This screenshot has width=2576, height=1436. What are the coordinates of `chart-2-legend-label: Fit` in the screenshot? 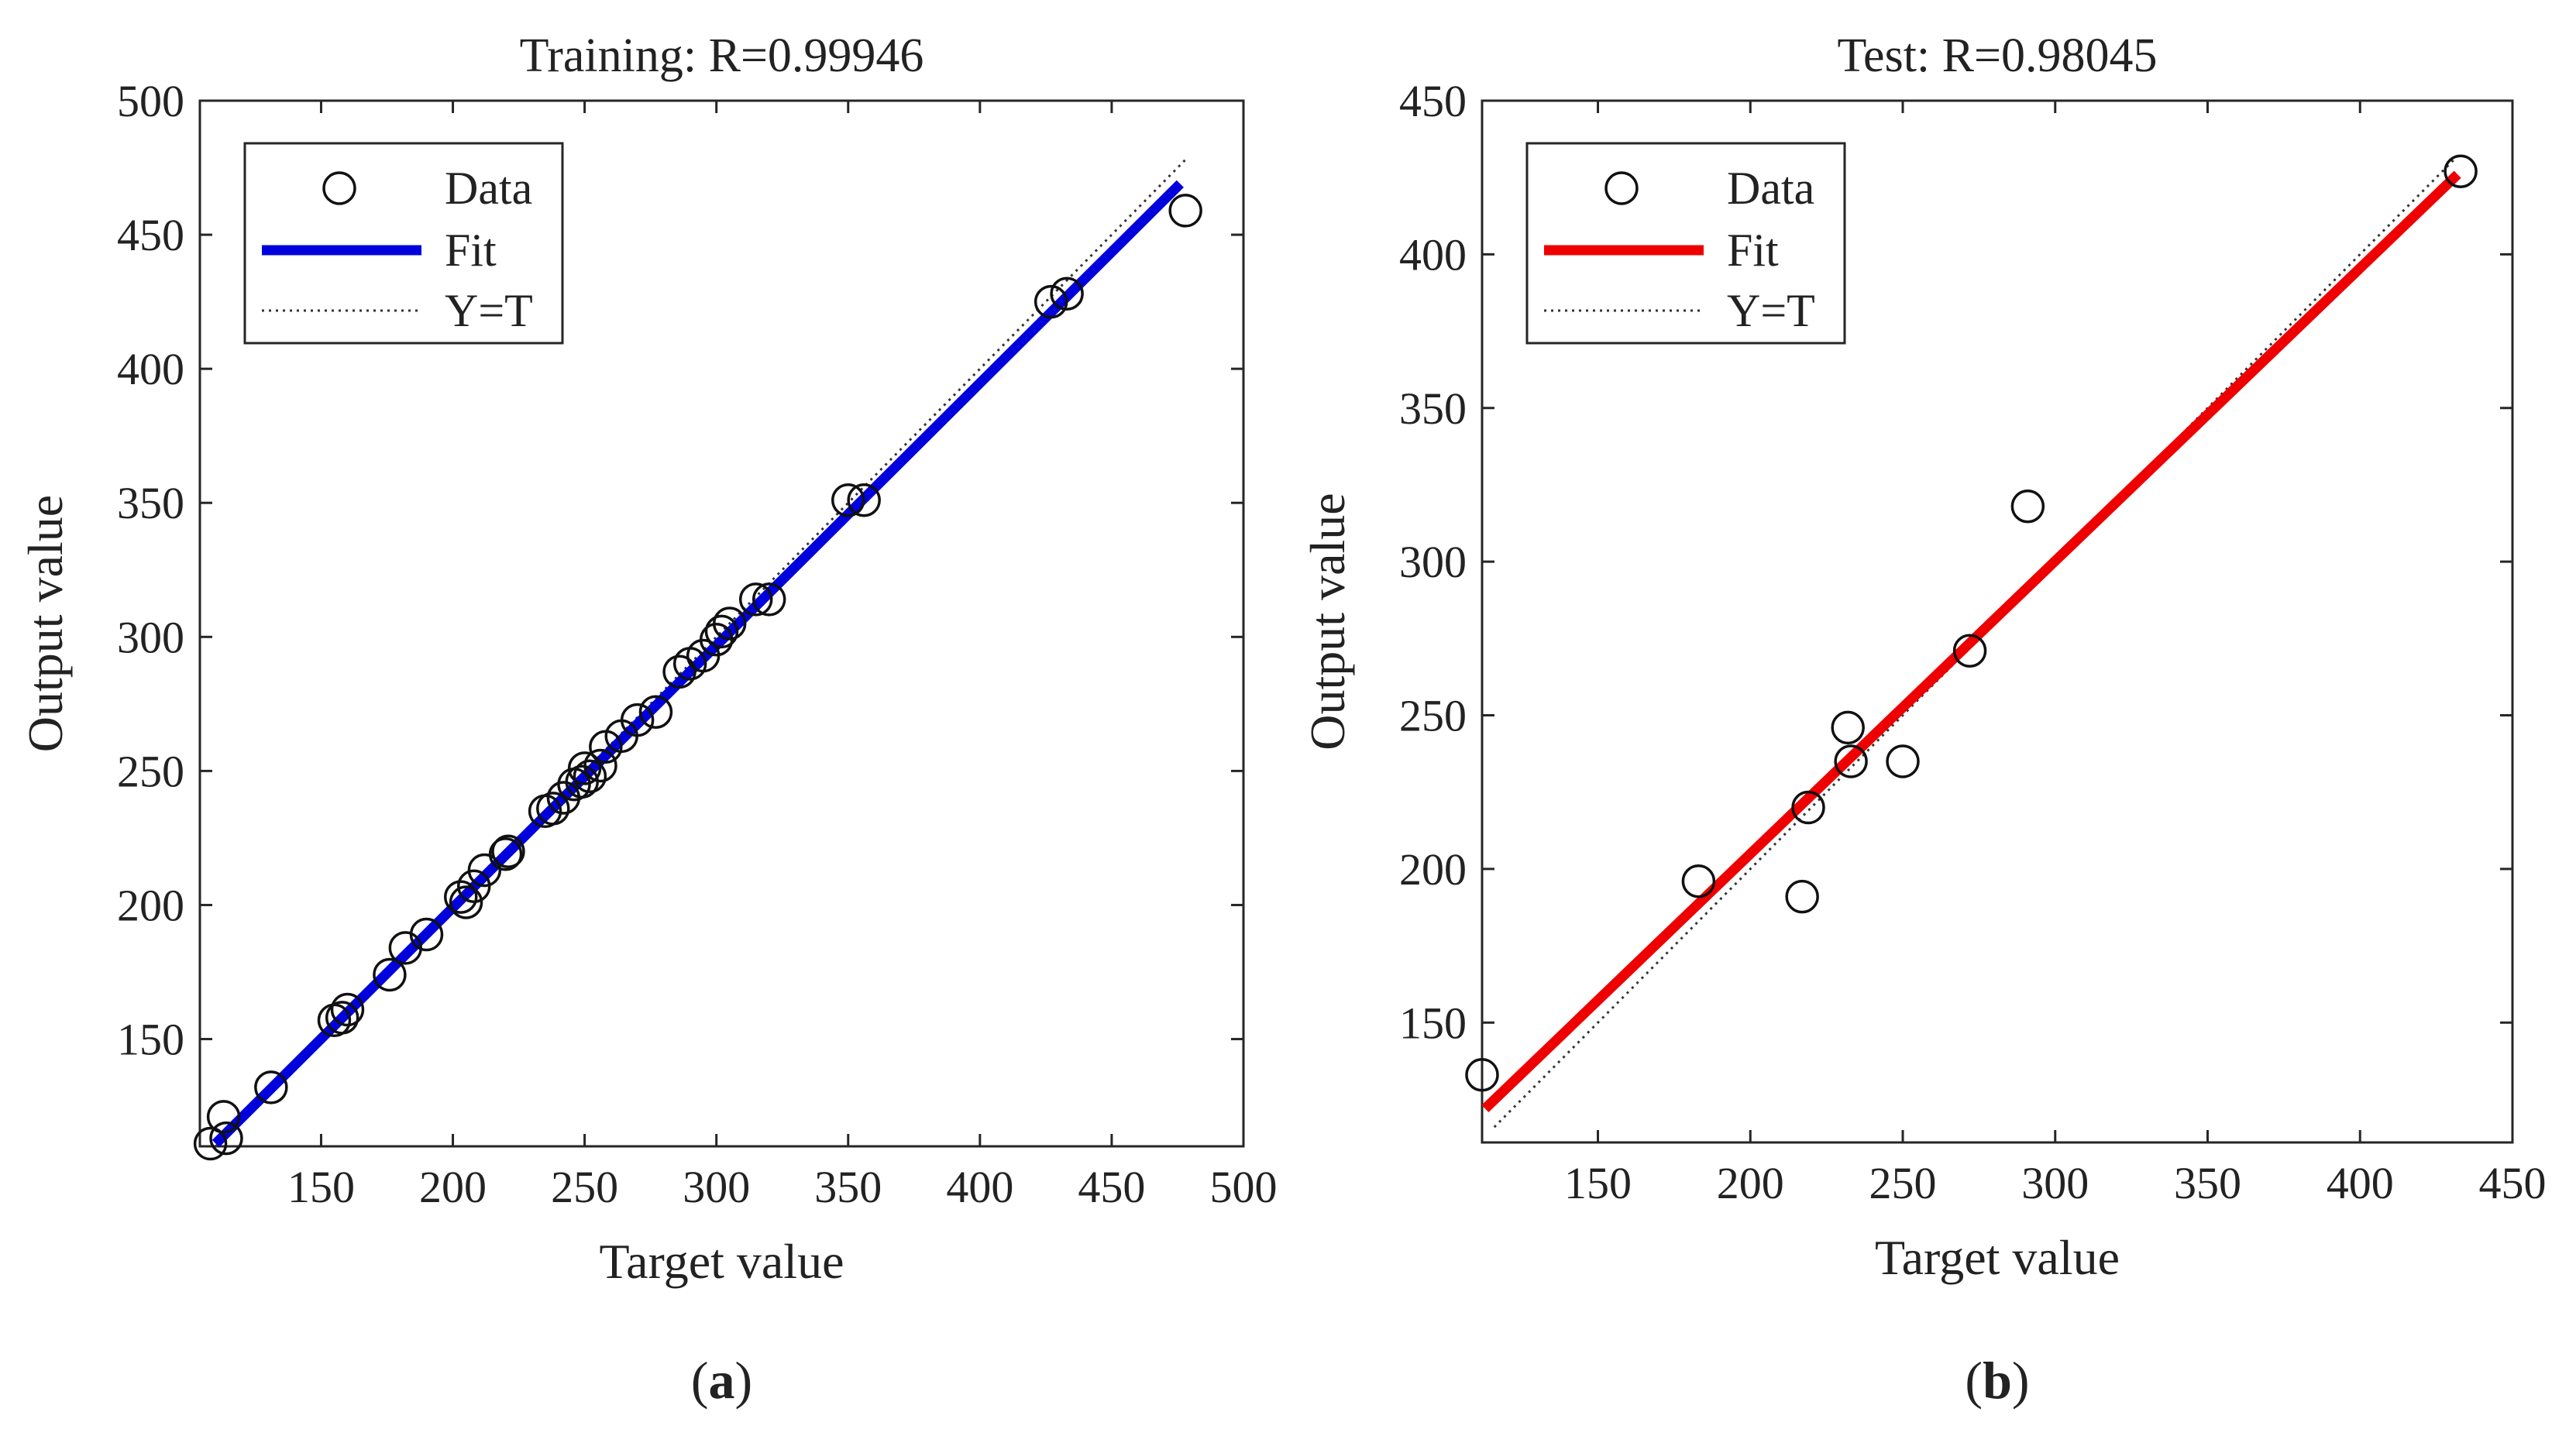 It's located at (1753, 251).